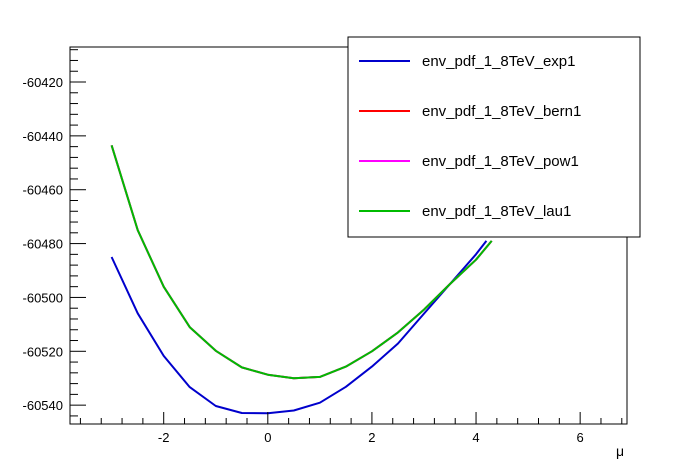  I want to click on y-tick-label: -60520, so click(43, 351).